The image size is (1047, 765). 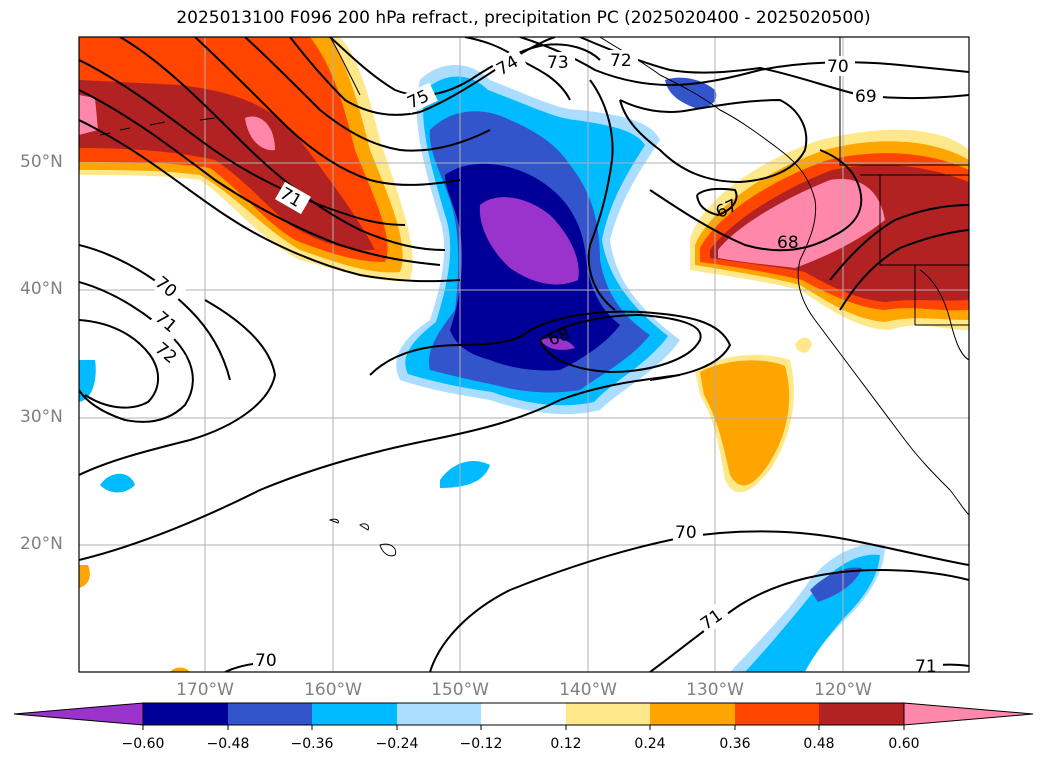 I want to click on colorbar-frame, so click(x=523, y=714).